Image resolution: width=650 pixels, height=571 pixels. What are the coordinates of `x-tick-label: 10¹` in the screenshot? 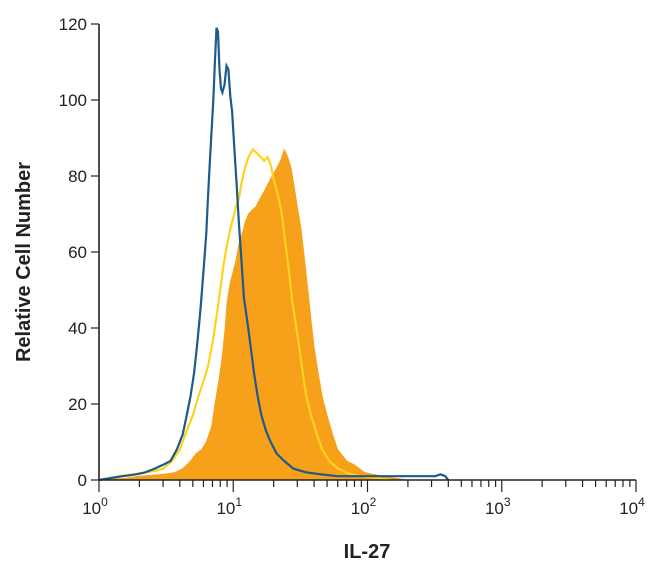 It's located at (229, 506).